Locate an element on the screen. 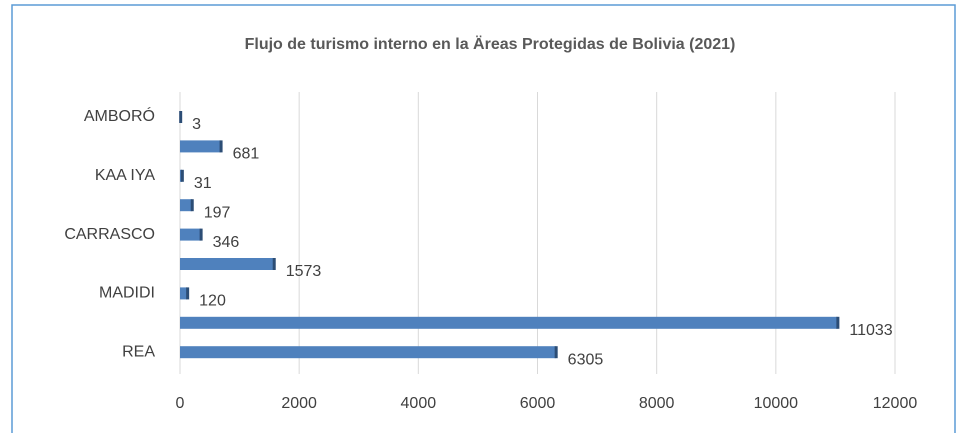  y-tick-label: CARRASCO is located at coordinates (109, 234).